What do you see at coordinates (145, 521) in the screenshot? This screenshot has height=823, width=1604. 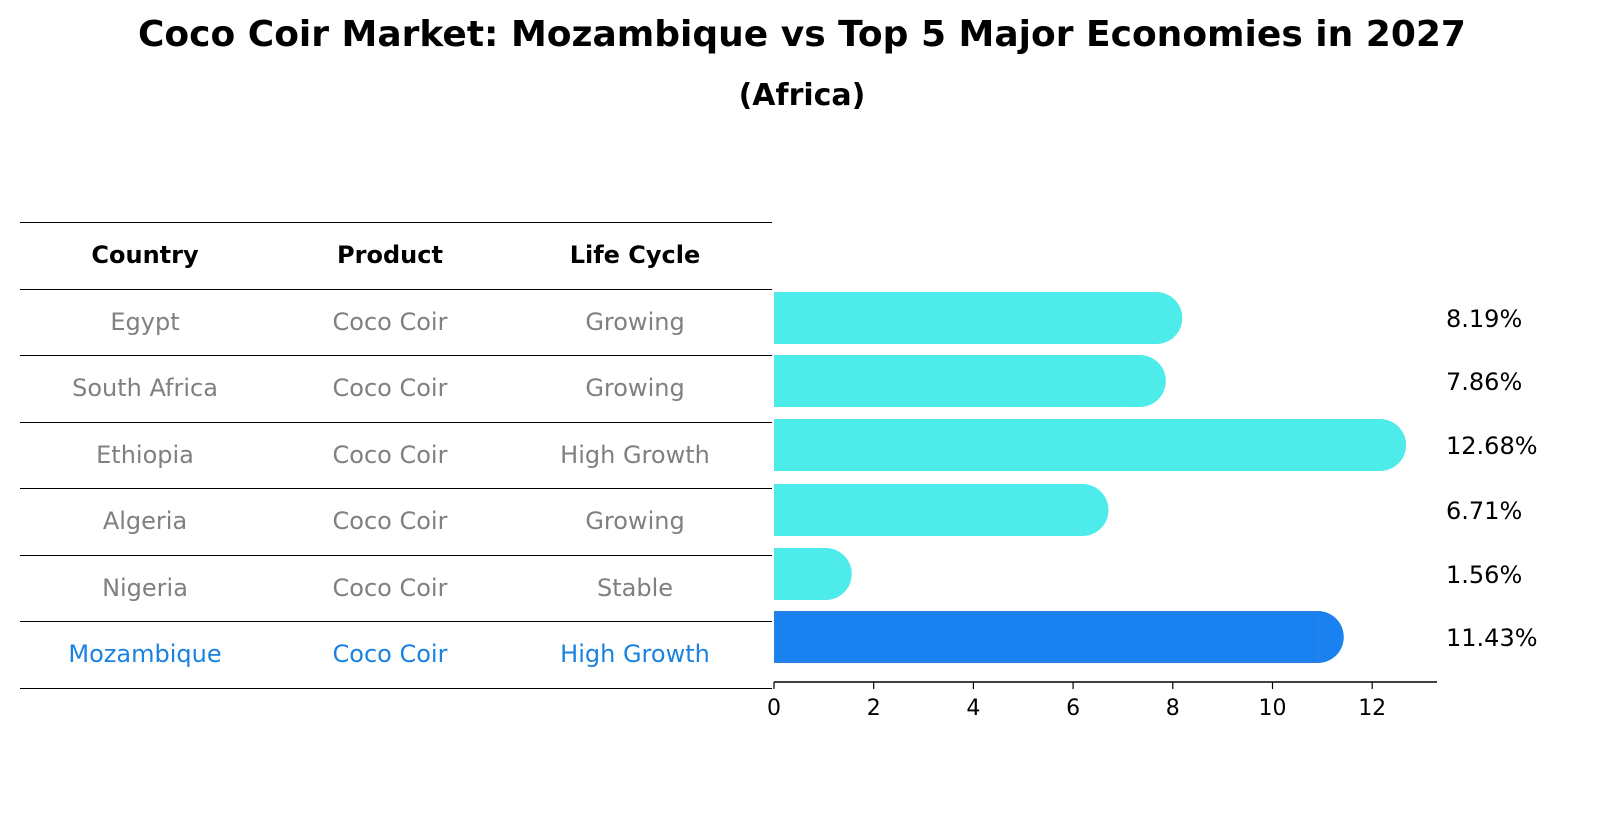 I see `table-cell: Algeria` at bounding box center [145, 521].